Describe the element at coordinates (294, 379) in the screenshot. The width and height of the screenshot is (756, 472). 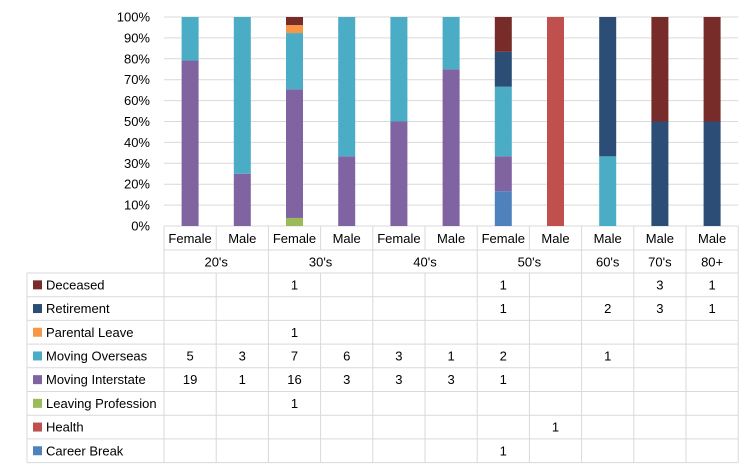
I see `data-cell-value: 16` at that location.